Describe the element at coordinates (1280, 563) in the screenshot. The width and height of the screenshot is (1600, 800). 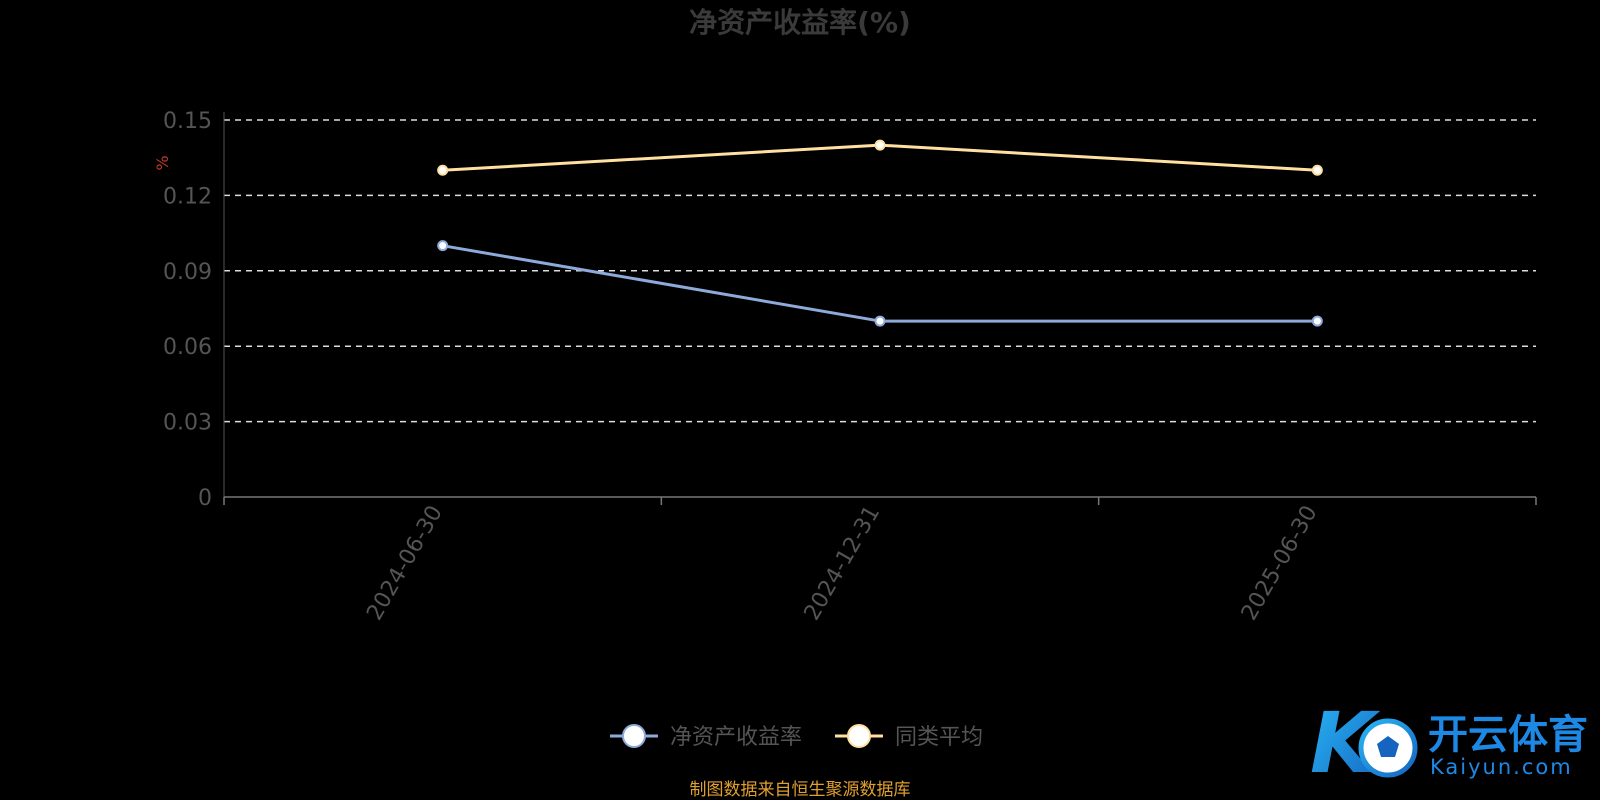
I see `x-tick-label-2: 2025-06-30` at that location.